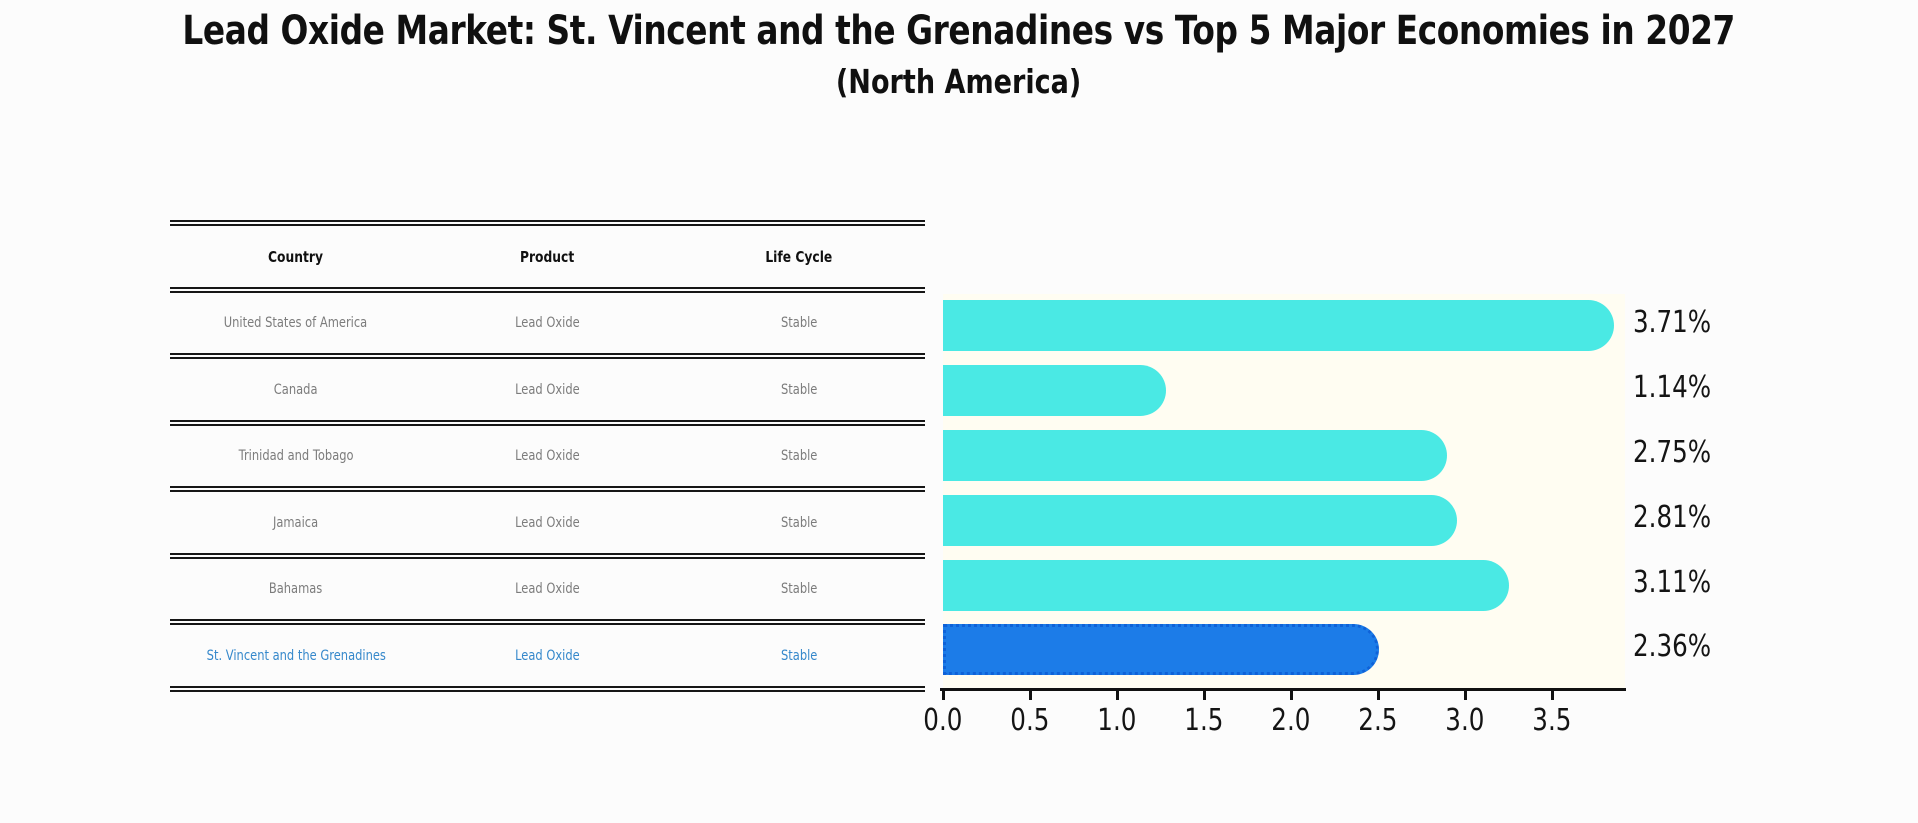 This screenshot has width=1918, height=823. I want to click on page-subtitle-text: (North America), so click(959, 81).